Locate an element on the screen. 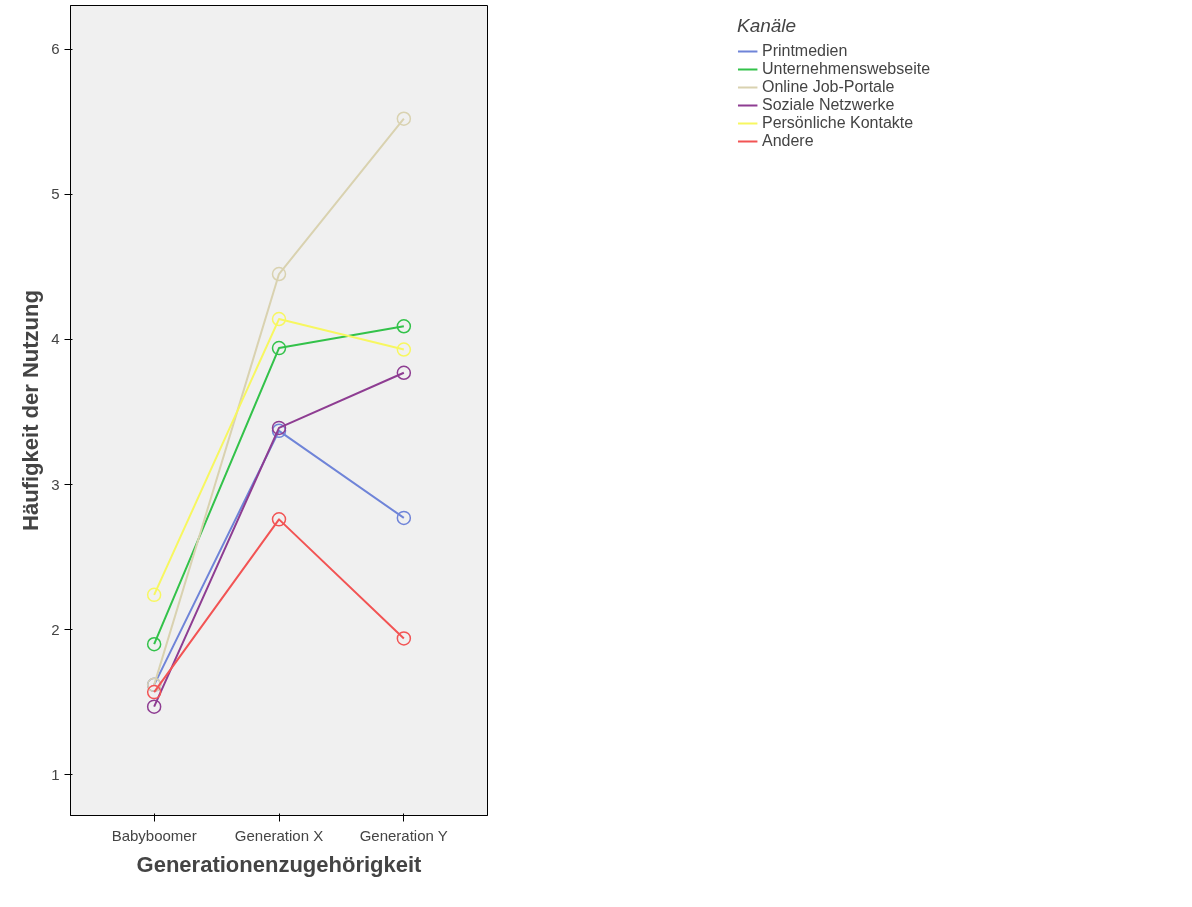 Image resolution: width=1192 pixels, height=907 pixels. x-tick-label: Babyboomer is located at coordinates (154, 835).